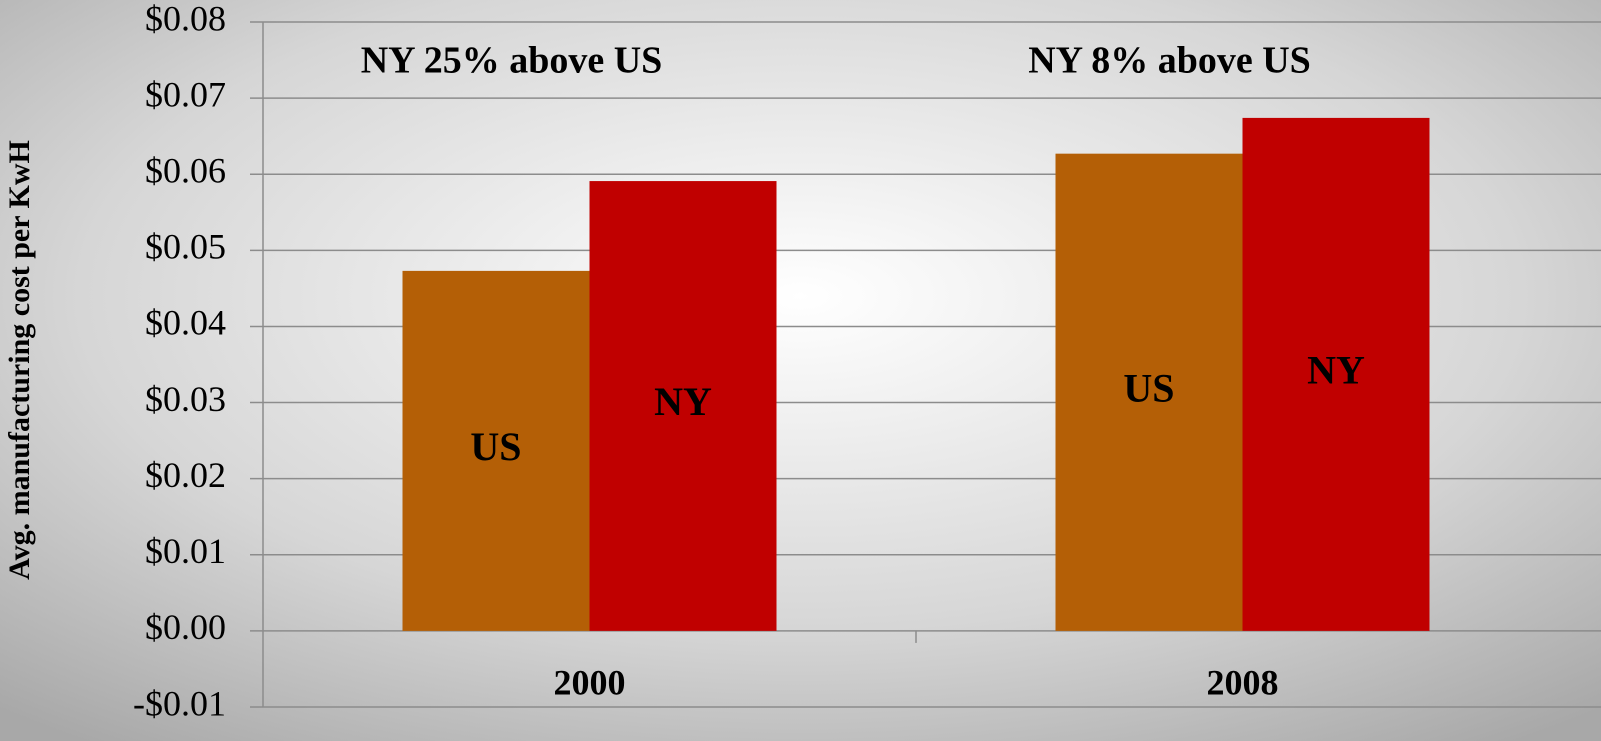 The height and width of the screenshot is (741, 1601). Describe the element at coordinates (185, 247) in the screenshot. I see `y-tick-label: $0.05` at that location.